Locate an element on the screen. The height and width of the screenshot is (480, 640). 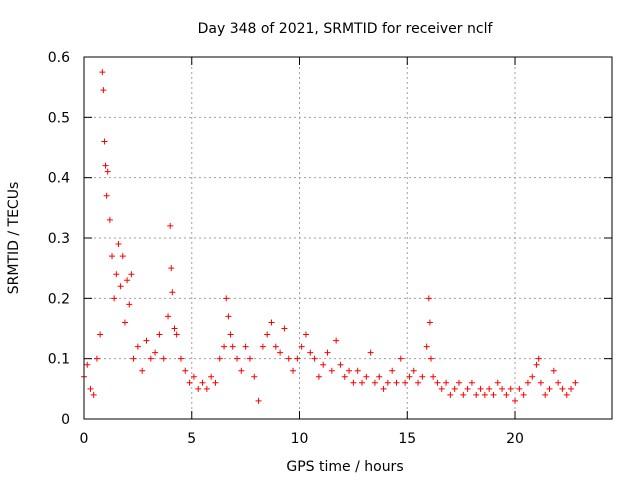
x-tick-label: 10 is located at coordinates (300, 439).